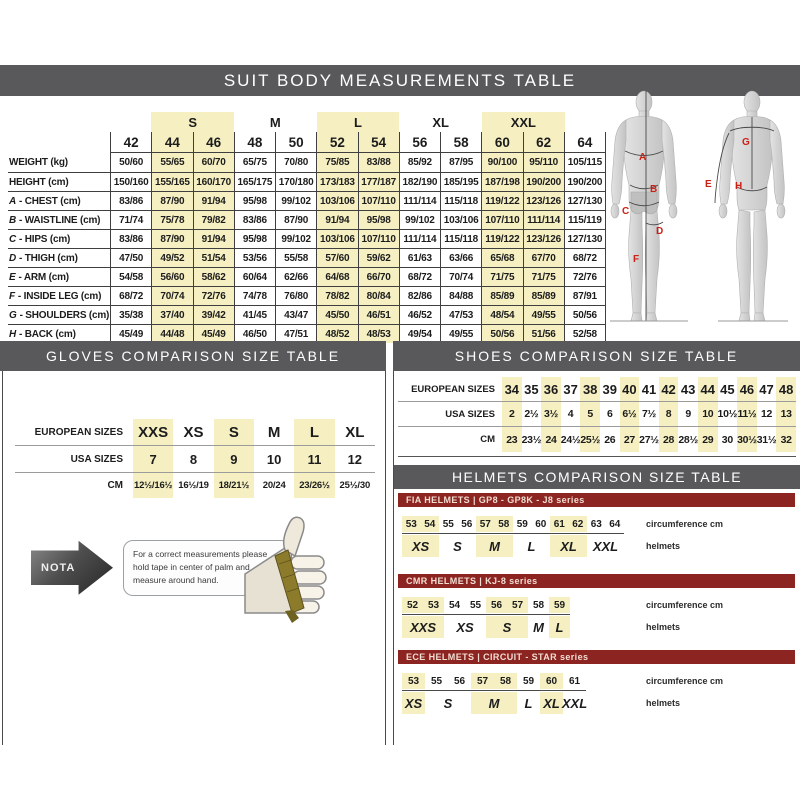 The width and height of the screenshot is (800, 800). What do you see at coordinates (213, 142) in the screenshot?
I see `size-header-cell: 46` at bounding box center [213, 142].